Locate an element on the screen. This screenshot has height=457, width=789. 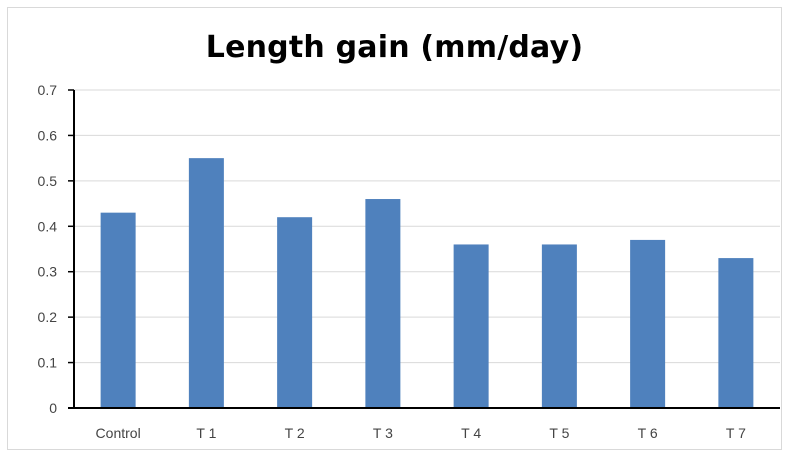
y-tick-label: 0.4 is located at coordinates (48, 226).